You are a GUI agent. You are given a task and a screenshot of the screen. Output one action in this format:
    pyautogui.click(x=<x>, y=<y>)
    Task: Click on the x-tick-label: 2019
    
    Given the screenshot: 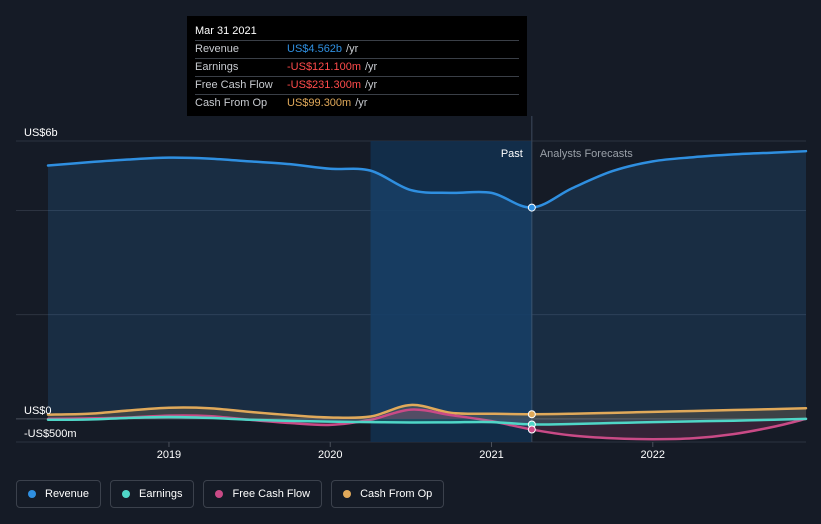 What is the action you would take?
    pyautogui.click(x=169, y=455)
    